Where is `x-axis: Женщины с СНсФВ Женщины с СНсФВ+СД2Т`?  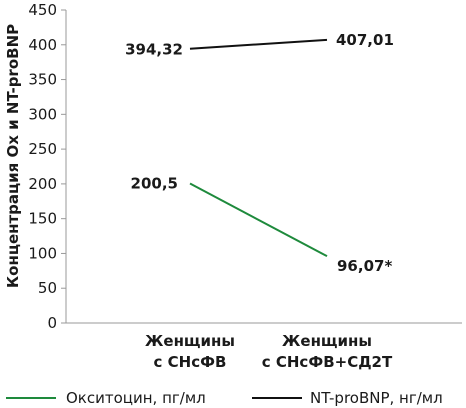
x-axis: Женщины с СНсФВ Женщины с СНсФВ+СД2Т is located at coordinates (264, 346).